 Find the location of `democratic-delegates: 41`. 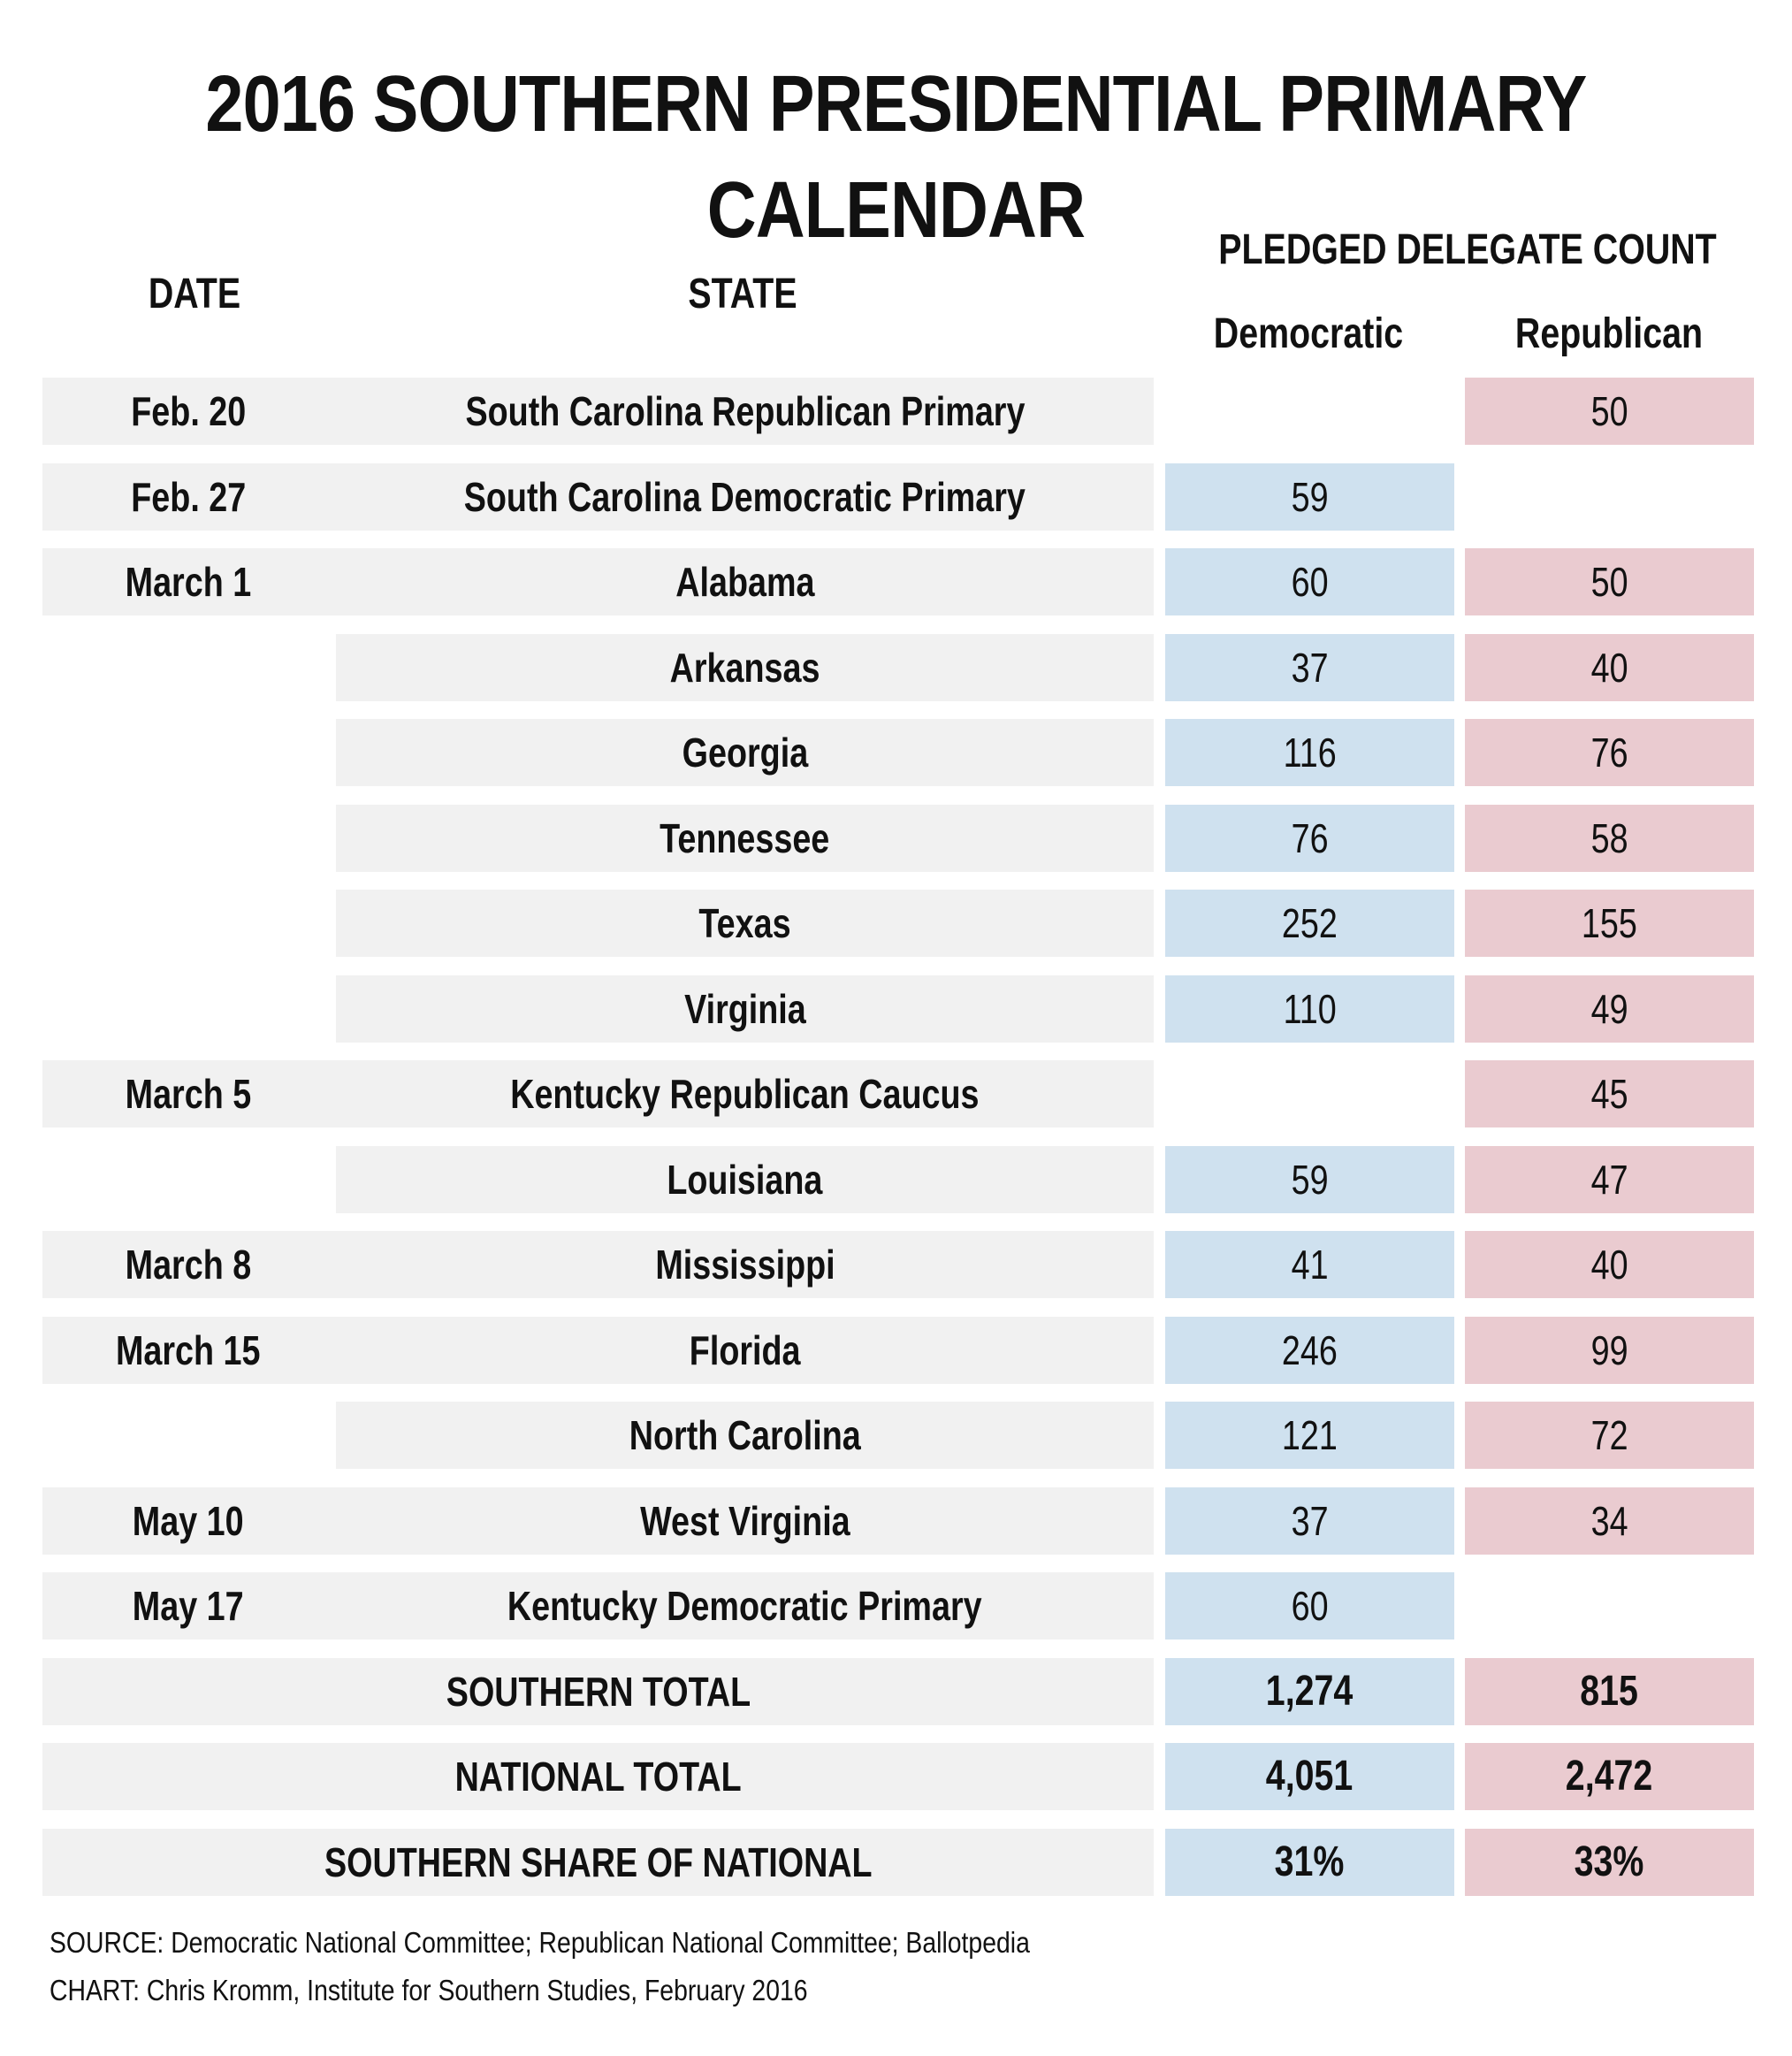

democratic-delegates: 41 is located at coordinates (1309, 1264).